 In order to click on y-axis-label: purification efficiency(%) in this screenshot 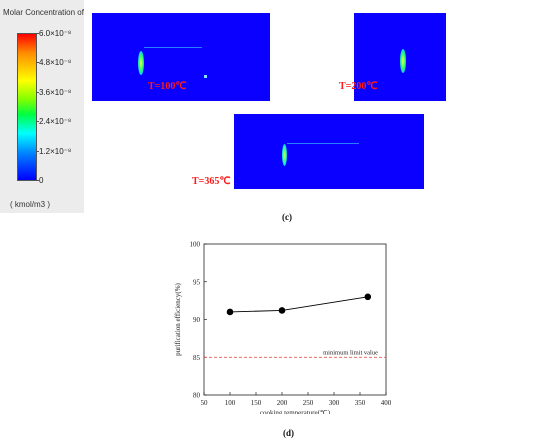, I will do `click(178, 318)`.